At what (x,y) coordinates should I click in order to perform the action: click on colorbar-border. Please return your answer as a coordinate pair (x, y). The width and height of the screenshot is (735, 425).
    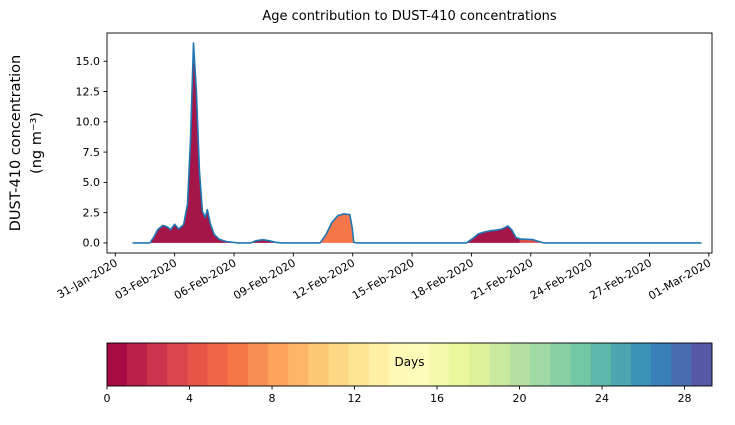
    Looking at the image, I should click on (409, 364).